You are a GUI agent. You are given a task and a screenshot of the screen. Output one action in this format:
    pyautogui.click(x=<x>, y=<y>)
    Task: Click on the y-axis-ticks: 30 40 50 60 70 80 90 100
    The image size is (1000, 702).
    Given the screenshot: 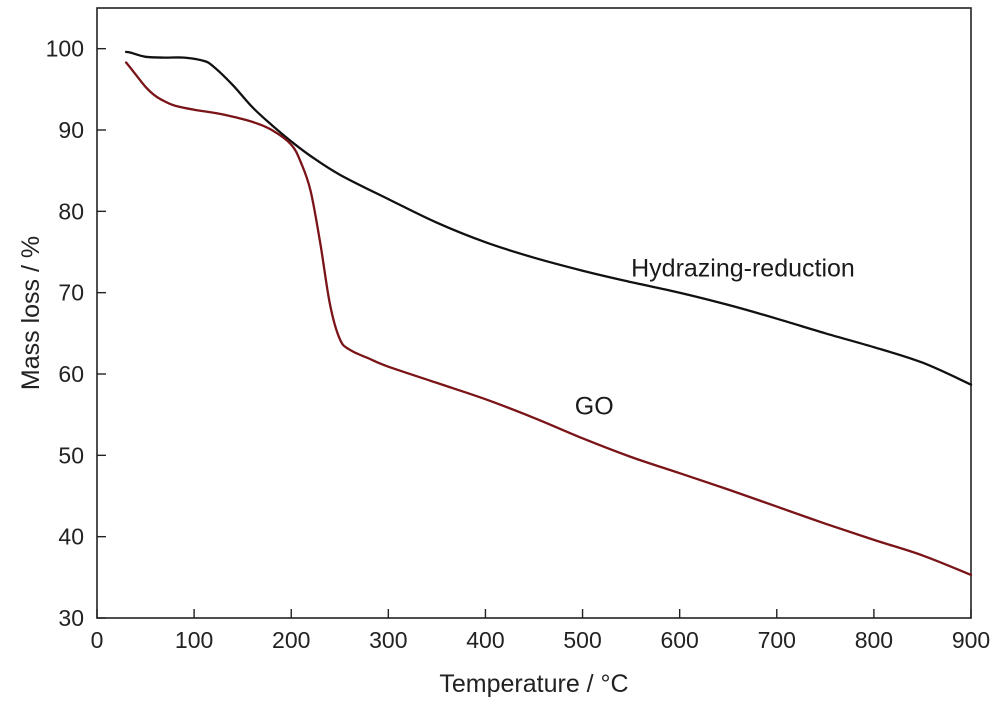 What is the action you would take?
    pyautogui.click(x=76, y=333)
    